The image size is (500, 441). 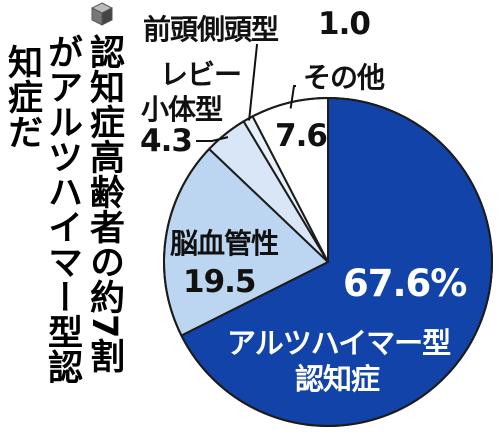 What do you see at coordinates (201, 74) in the screenshot?
I see `label-lewy-name-line1: レビー` at bounding box center [201, 74].